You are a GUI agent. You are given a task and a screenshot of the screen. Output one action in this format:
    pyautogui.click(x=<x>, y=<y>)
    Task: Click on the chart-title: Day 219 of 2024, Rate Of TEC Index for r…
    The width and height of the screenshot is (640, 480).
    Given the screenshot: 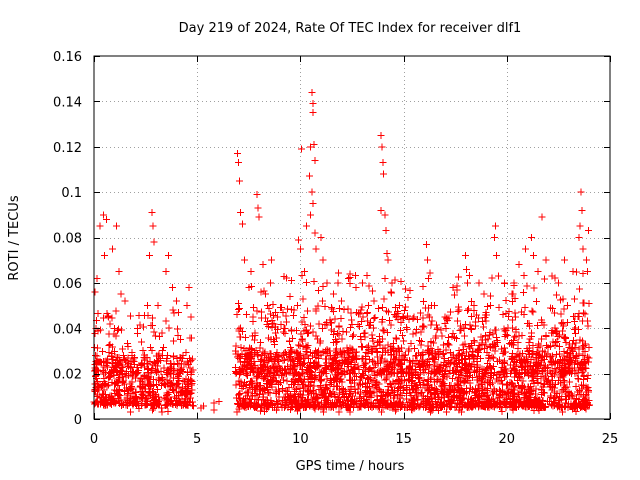 What is the action you would take?
    pyautogui.click(x=350, y=28)
    